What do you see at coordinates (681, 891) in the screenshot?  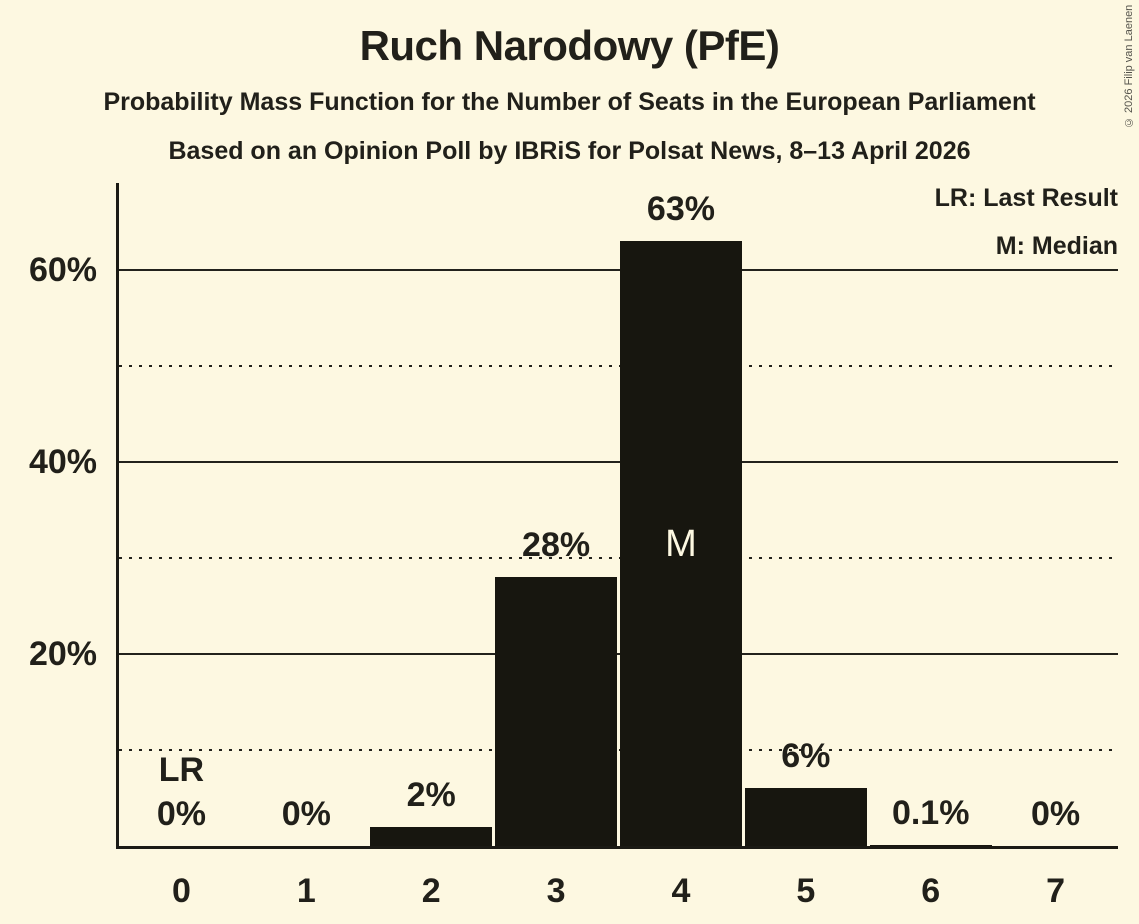 I see `x-tick-label: 4` at bounding box center [681, 891].